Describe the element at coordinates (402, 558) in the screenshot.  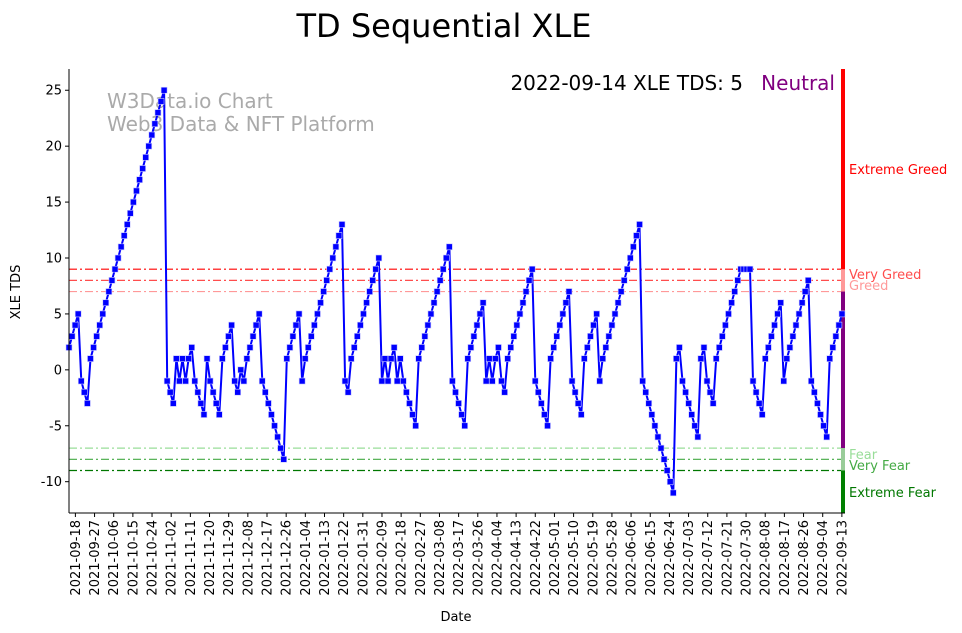
I see `x-tick-label: 2022-02-18` at that location.